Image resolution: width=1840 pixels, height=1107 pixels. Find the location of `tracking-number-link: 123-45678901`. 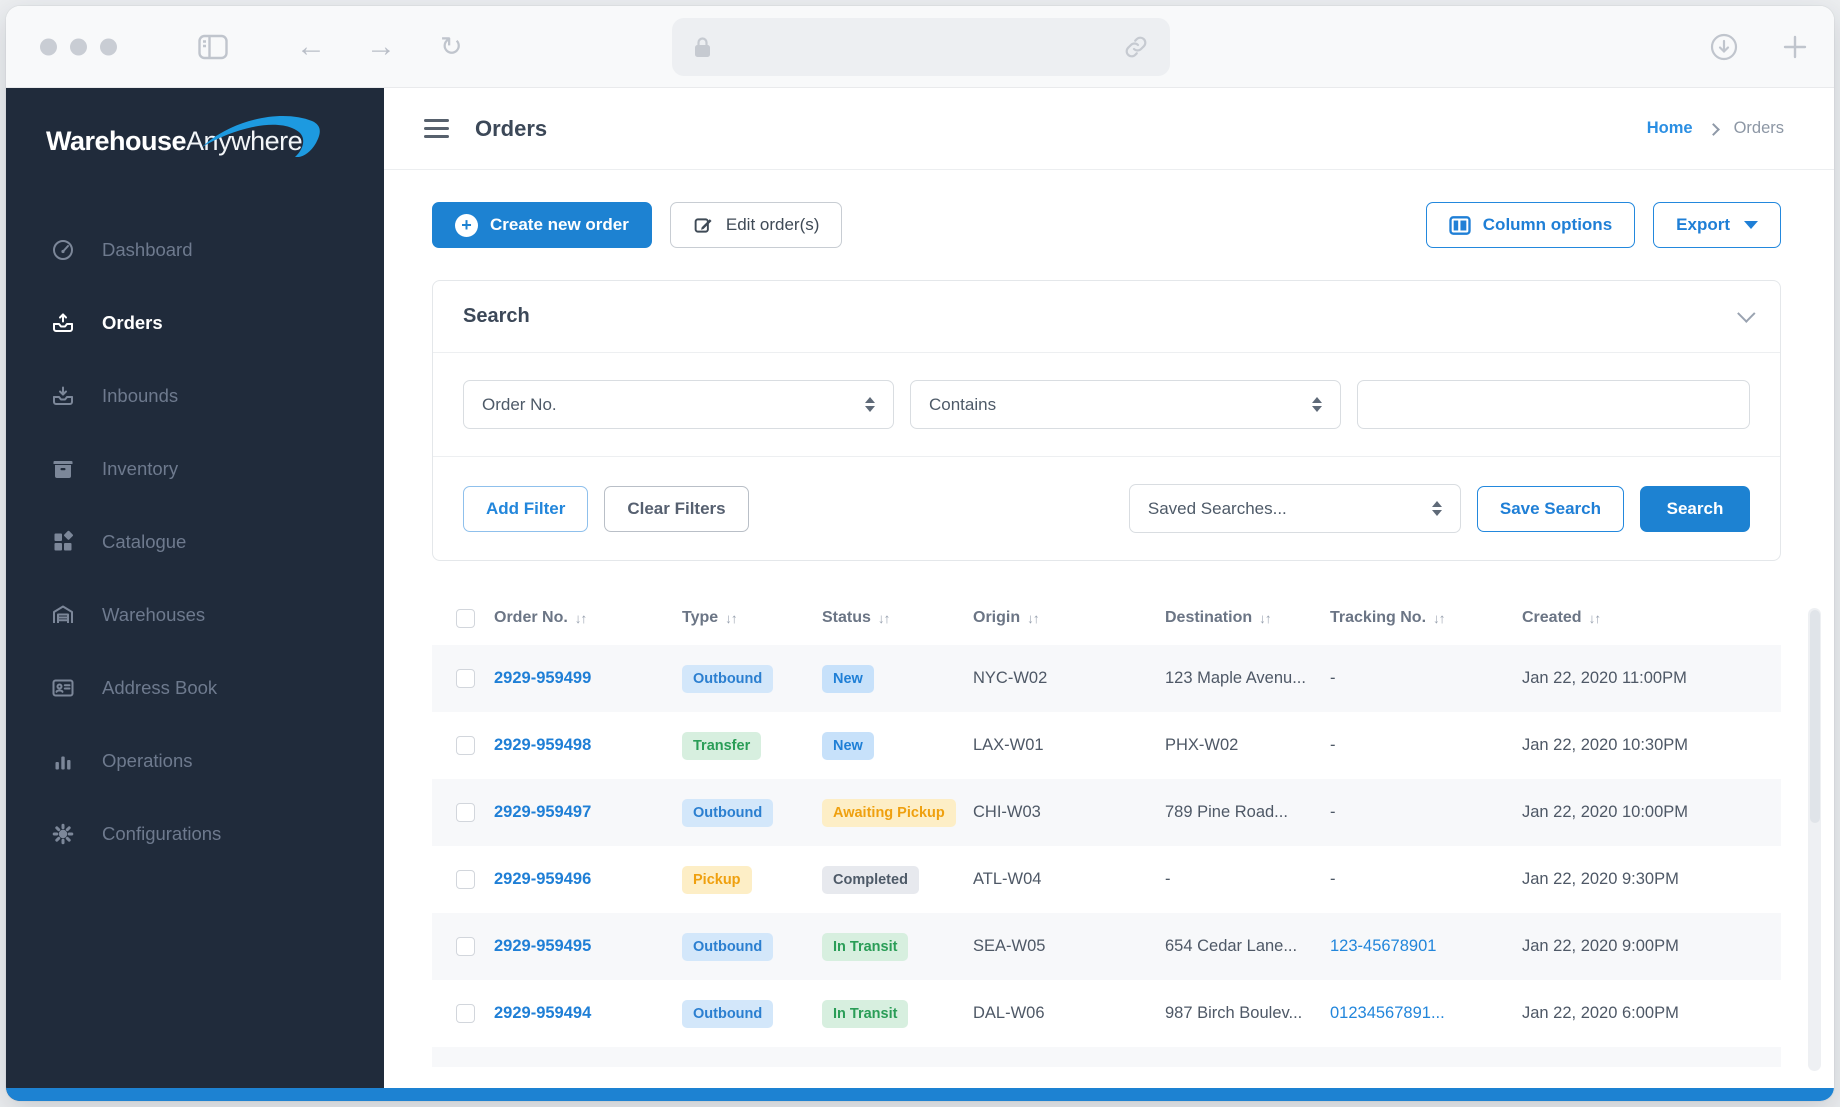

tracking-number-link: 123-45678901 is located at coordinates (1383, 946).